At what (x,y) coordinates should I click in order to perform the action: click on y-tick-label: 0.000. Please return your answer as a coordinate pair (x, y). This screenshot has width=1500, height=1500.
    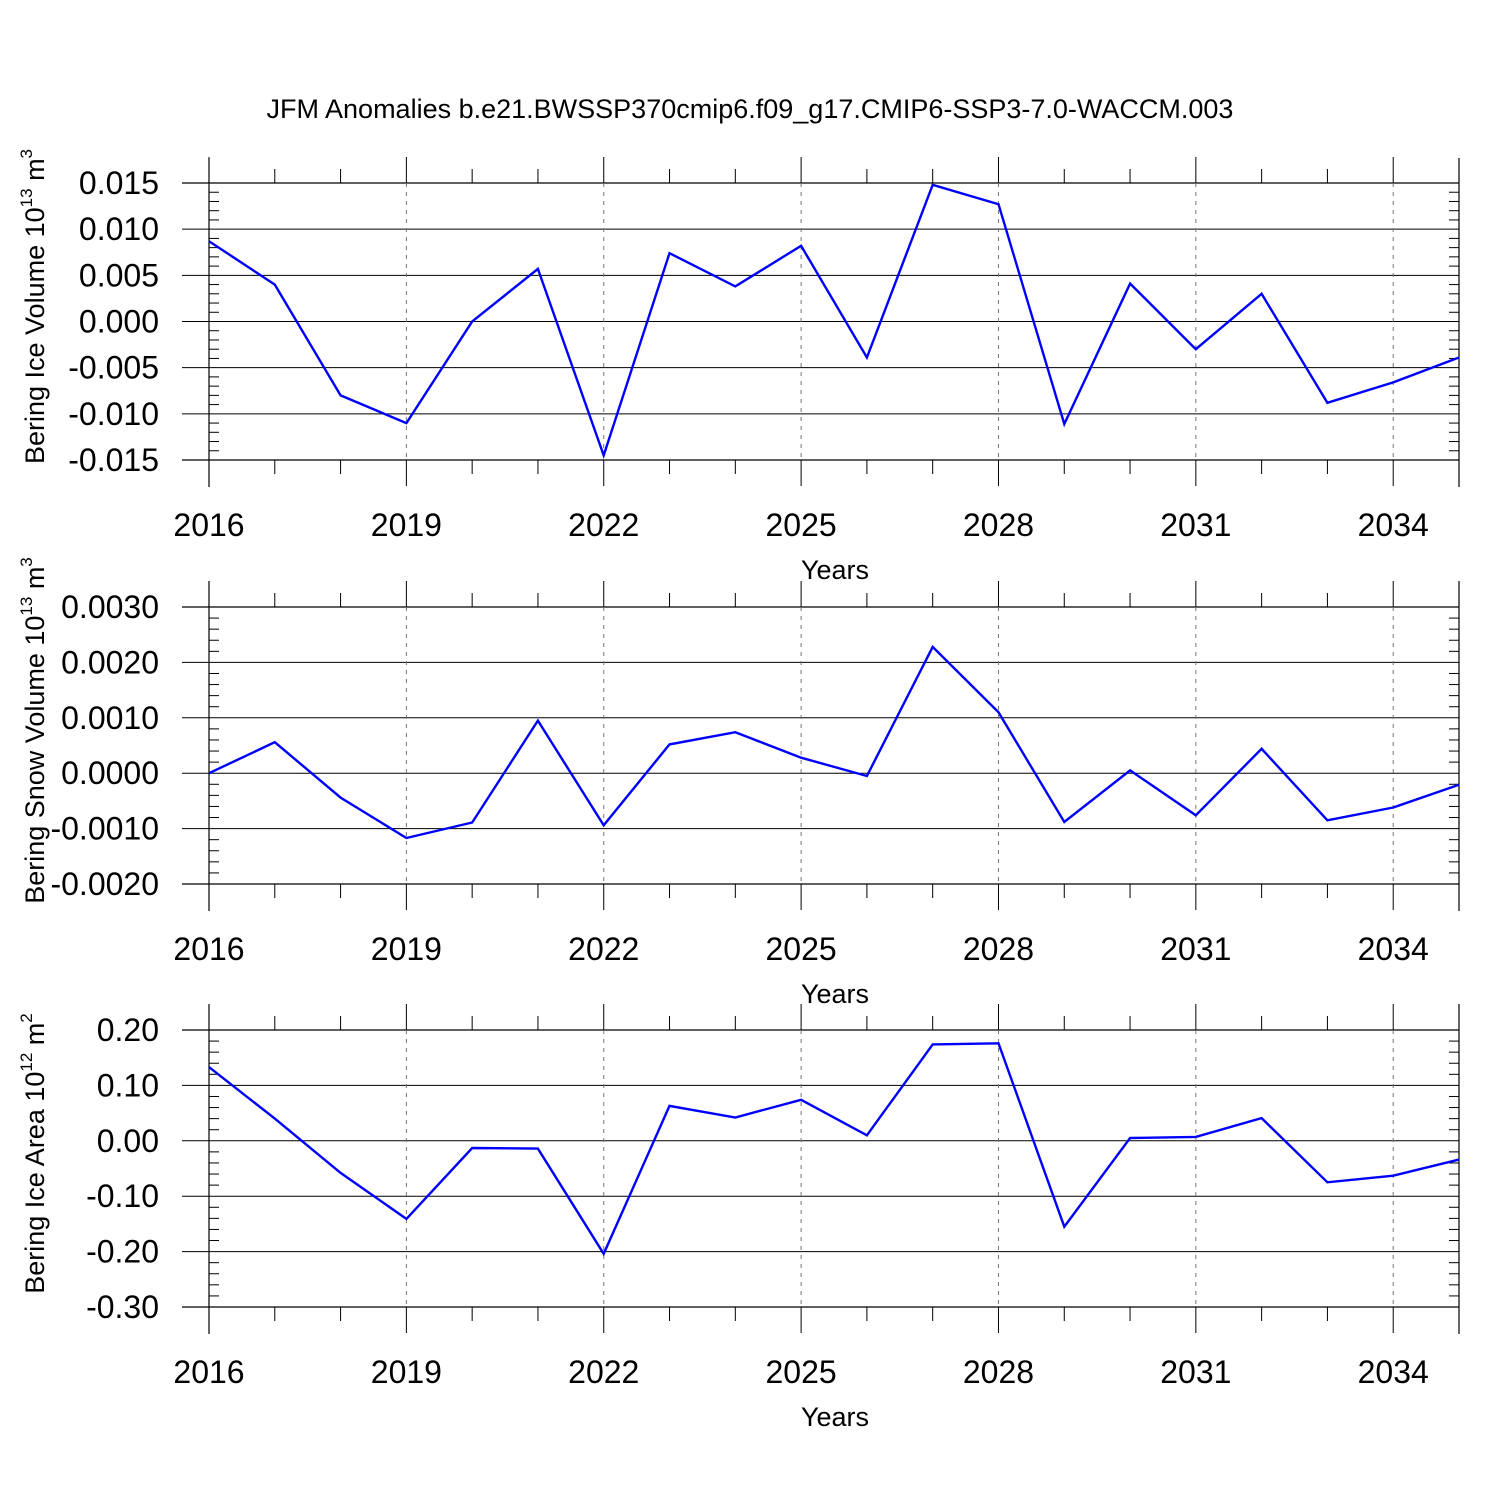
    Looking at the image, I should click on (119, 322).